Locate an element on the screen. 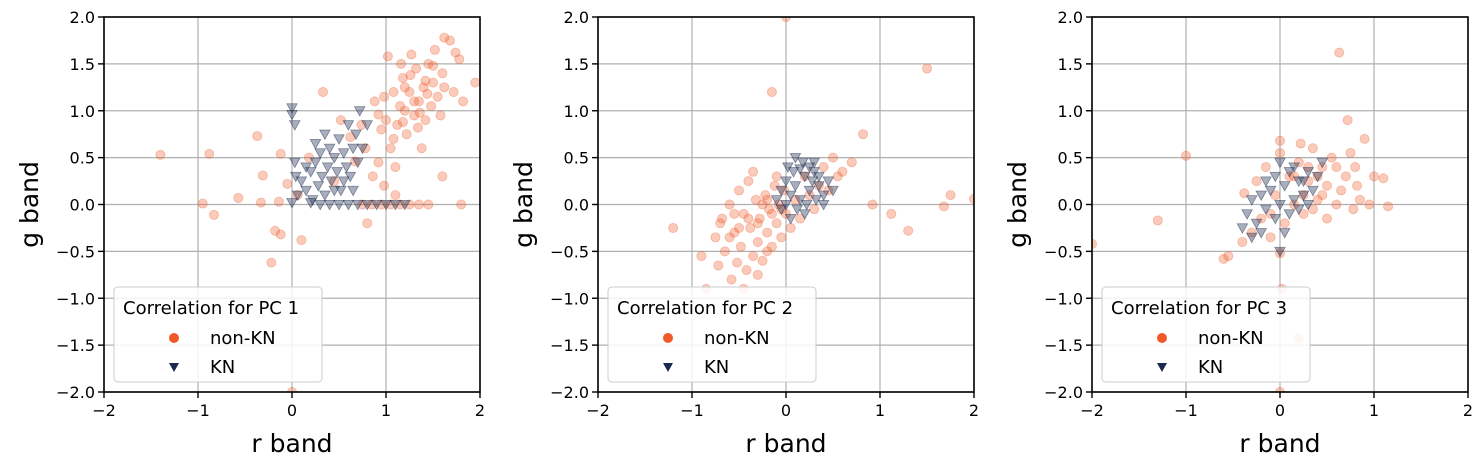  y-tick-label: 0.0 is located at coordinates (1070, 205).